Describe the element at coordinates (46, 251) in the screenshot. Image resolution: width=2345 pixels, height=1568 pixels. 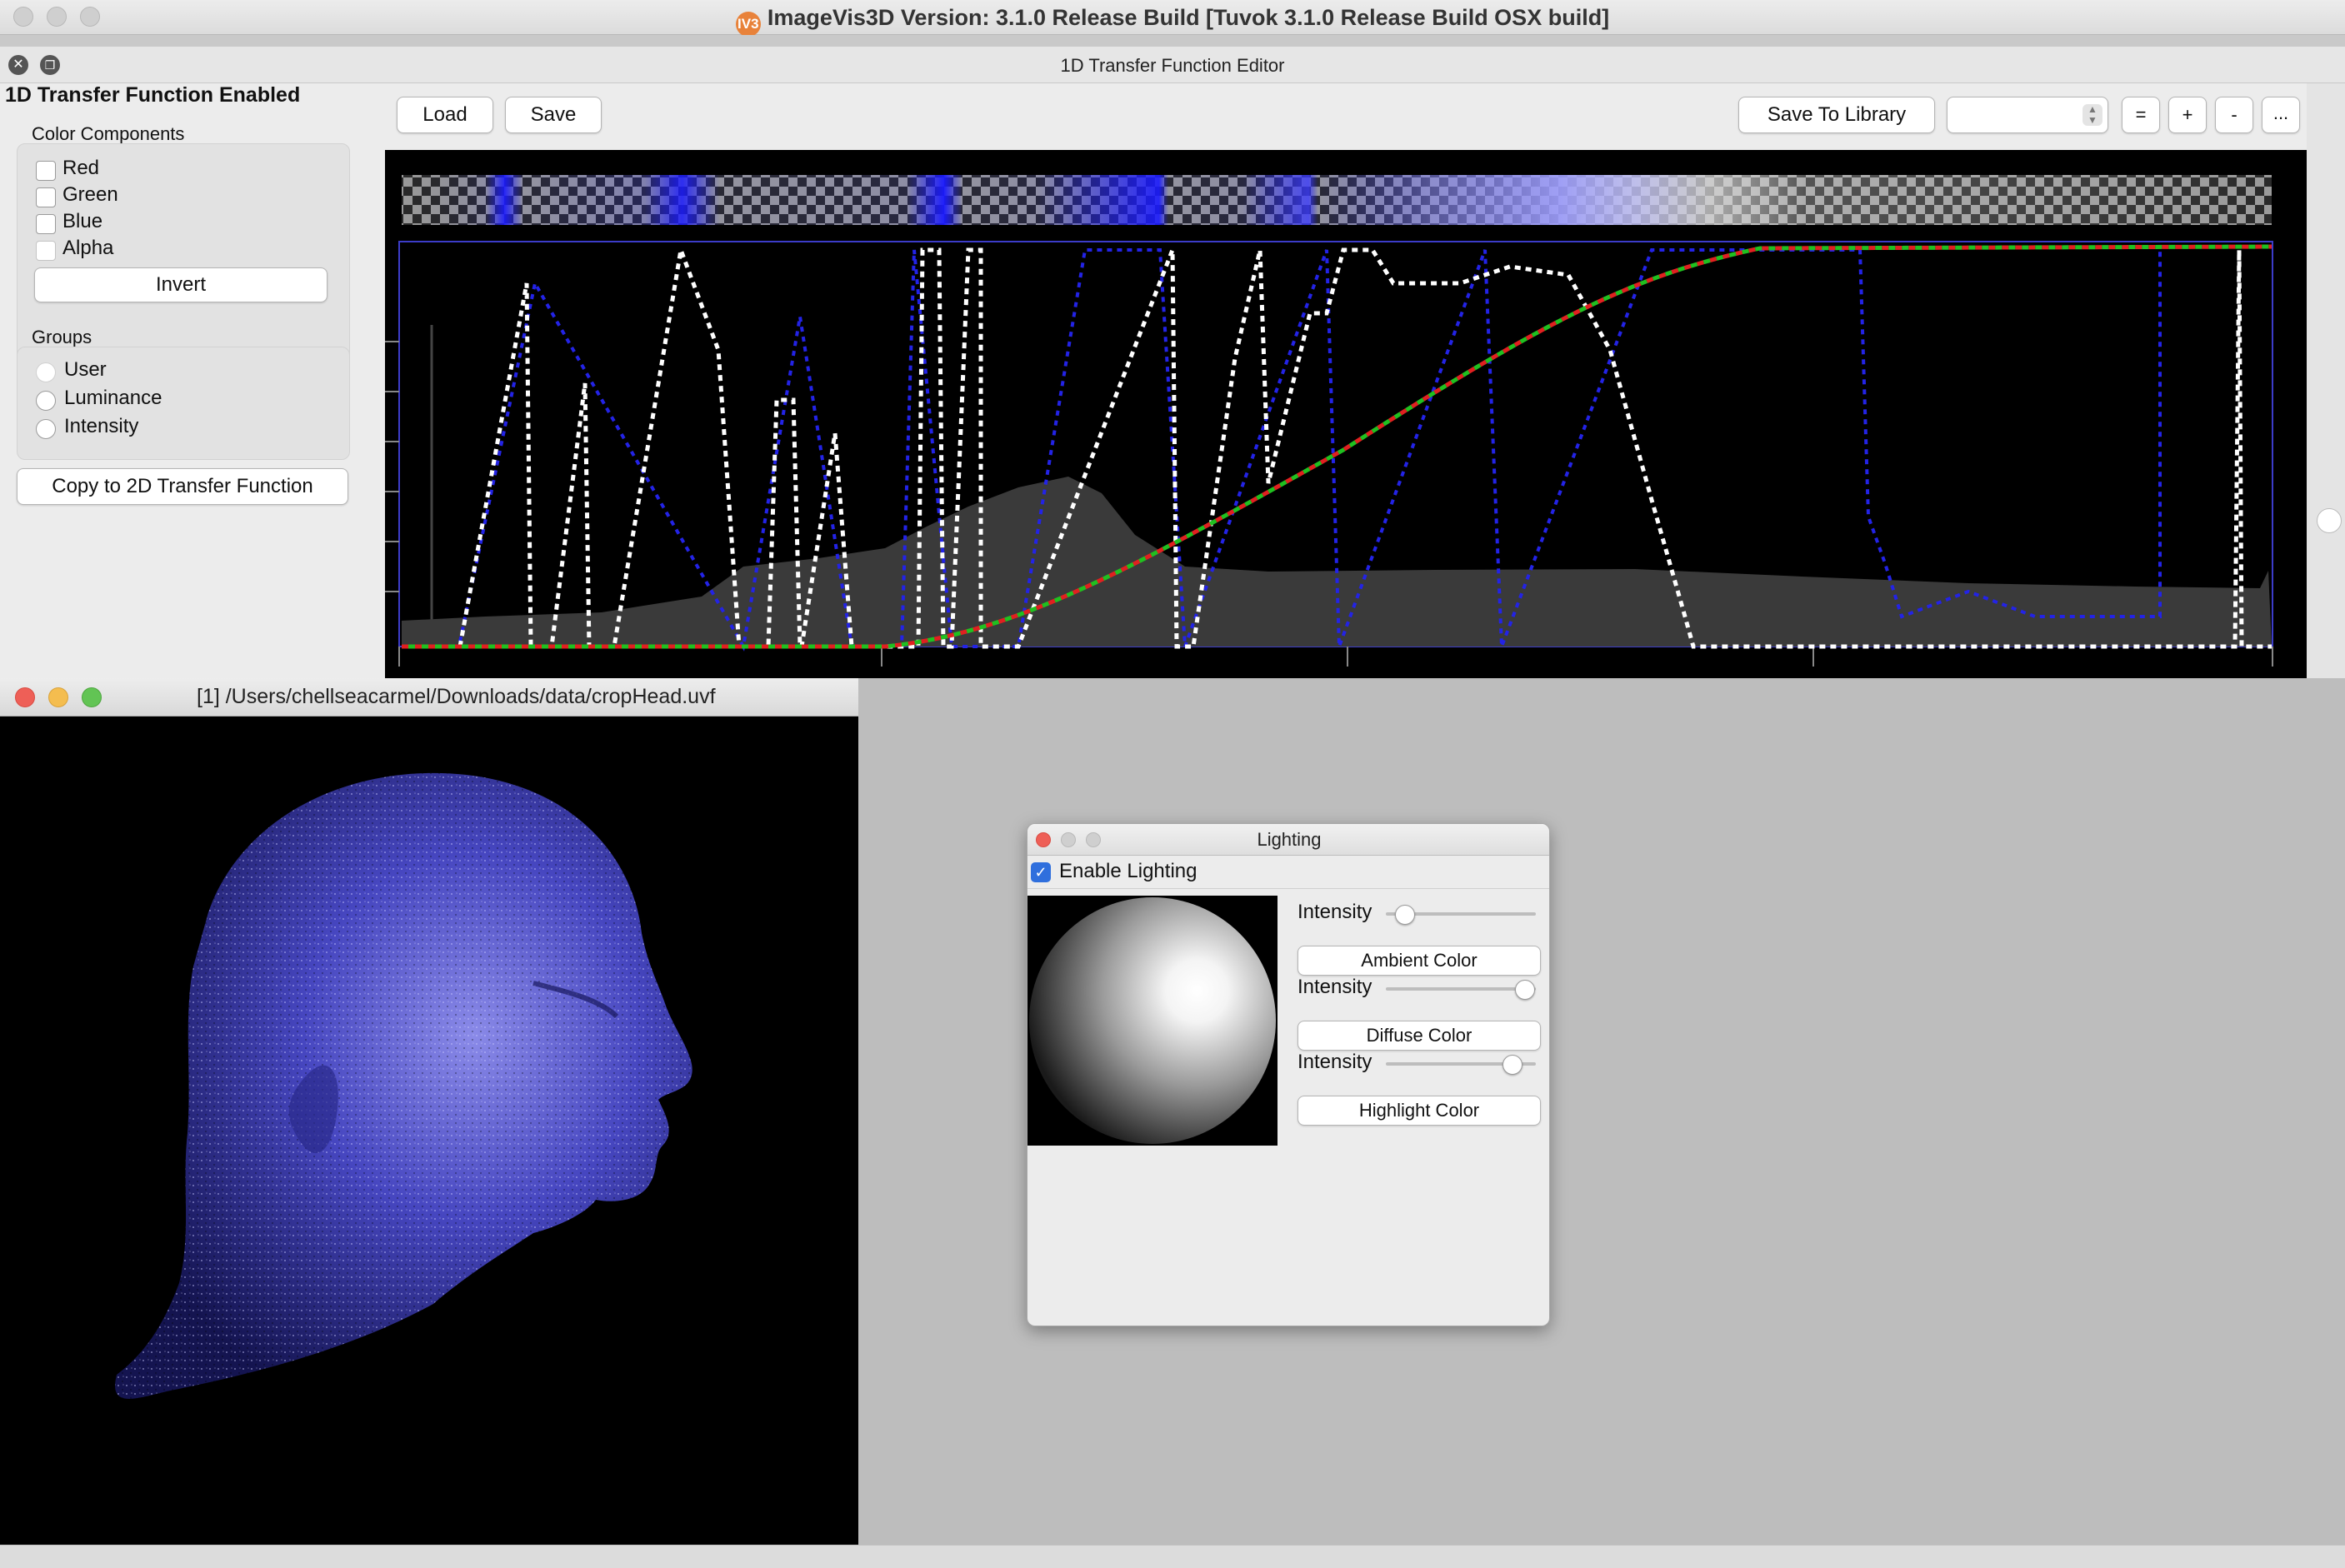
I see `alpha-checkbox` at that location.